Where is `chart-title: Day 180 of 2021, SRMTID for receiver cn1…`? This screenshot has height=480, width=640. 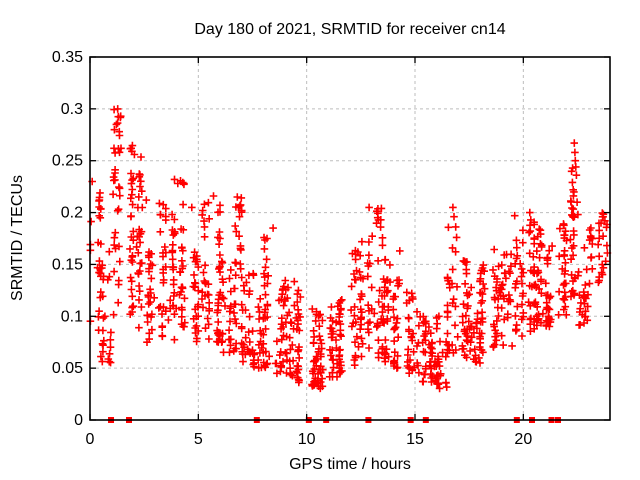 chart-title: Day 180 of 2021, SRMTID for receiver cn1… is located at coordinates (349, 29).